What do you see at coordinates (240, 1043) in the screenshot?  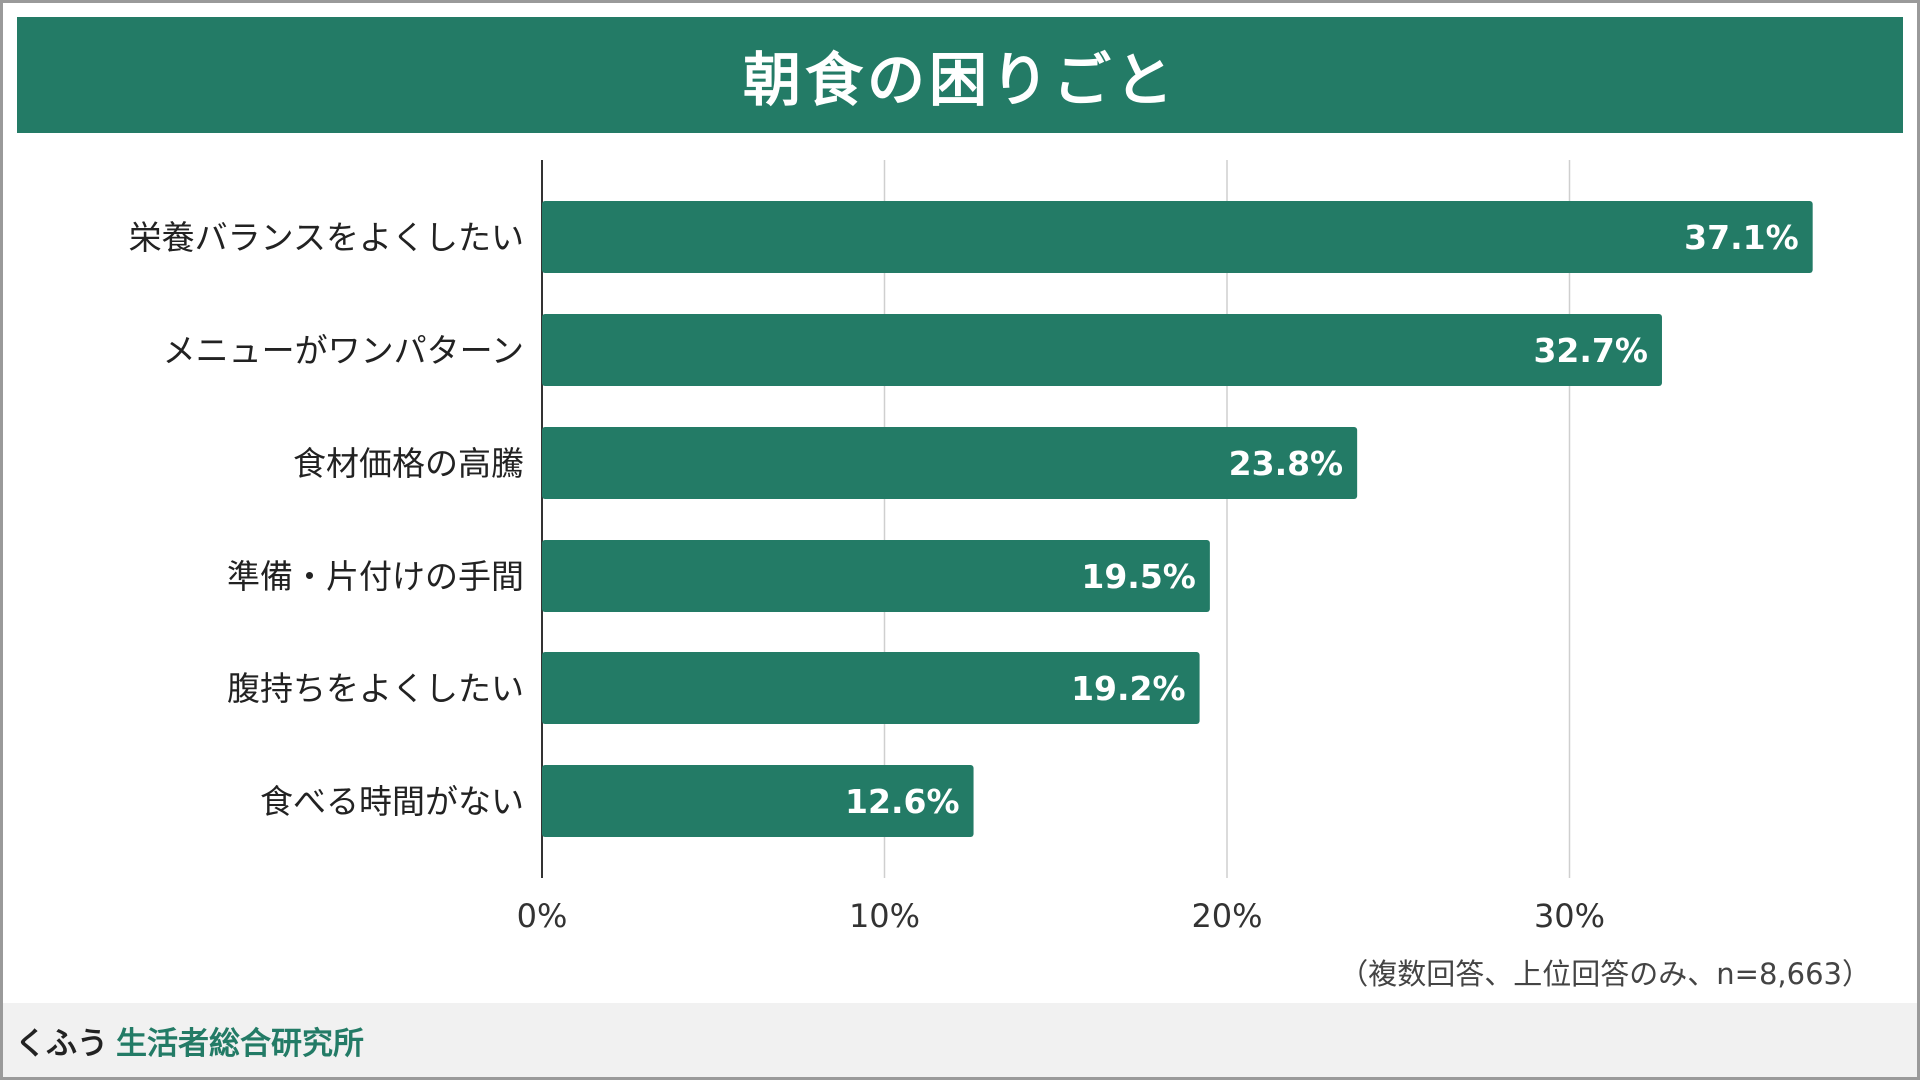 I see `brand-name-part2: 生活者総合研究所` at bounding box center [240, 1043].